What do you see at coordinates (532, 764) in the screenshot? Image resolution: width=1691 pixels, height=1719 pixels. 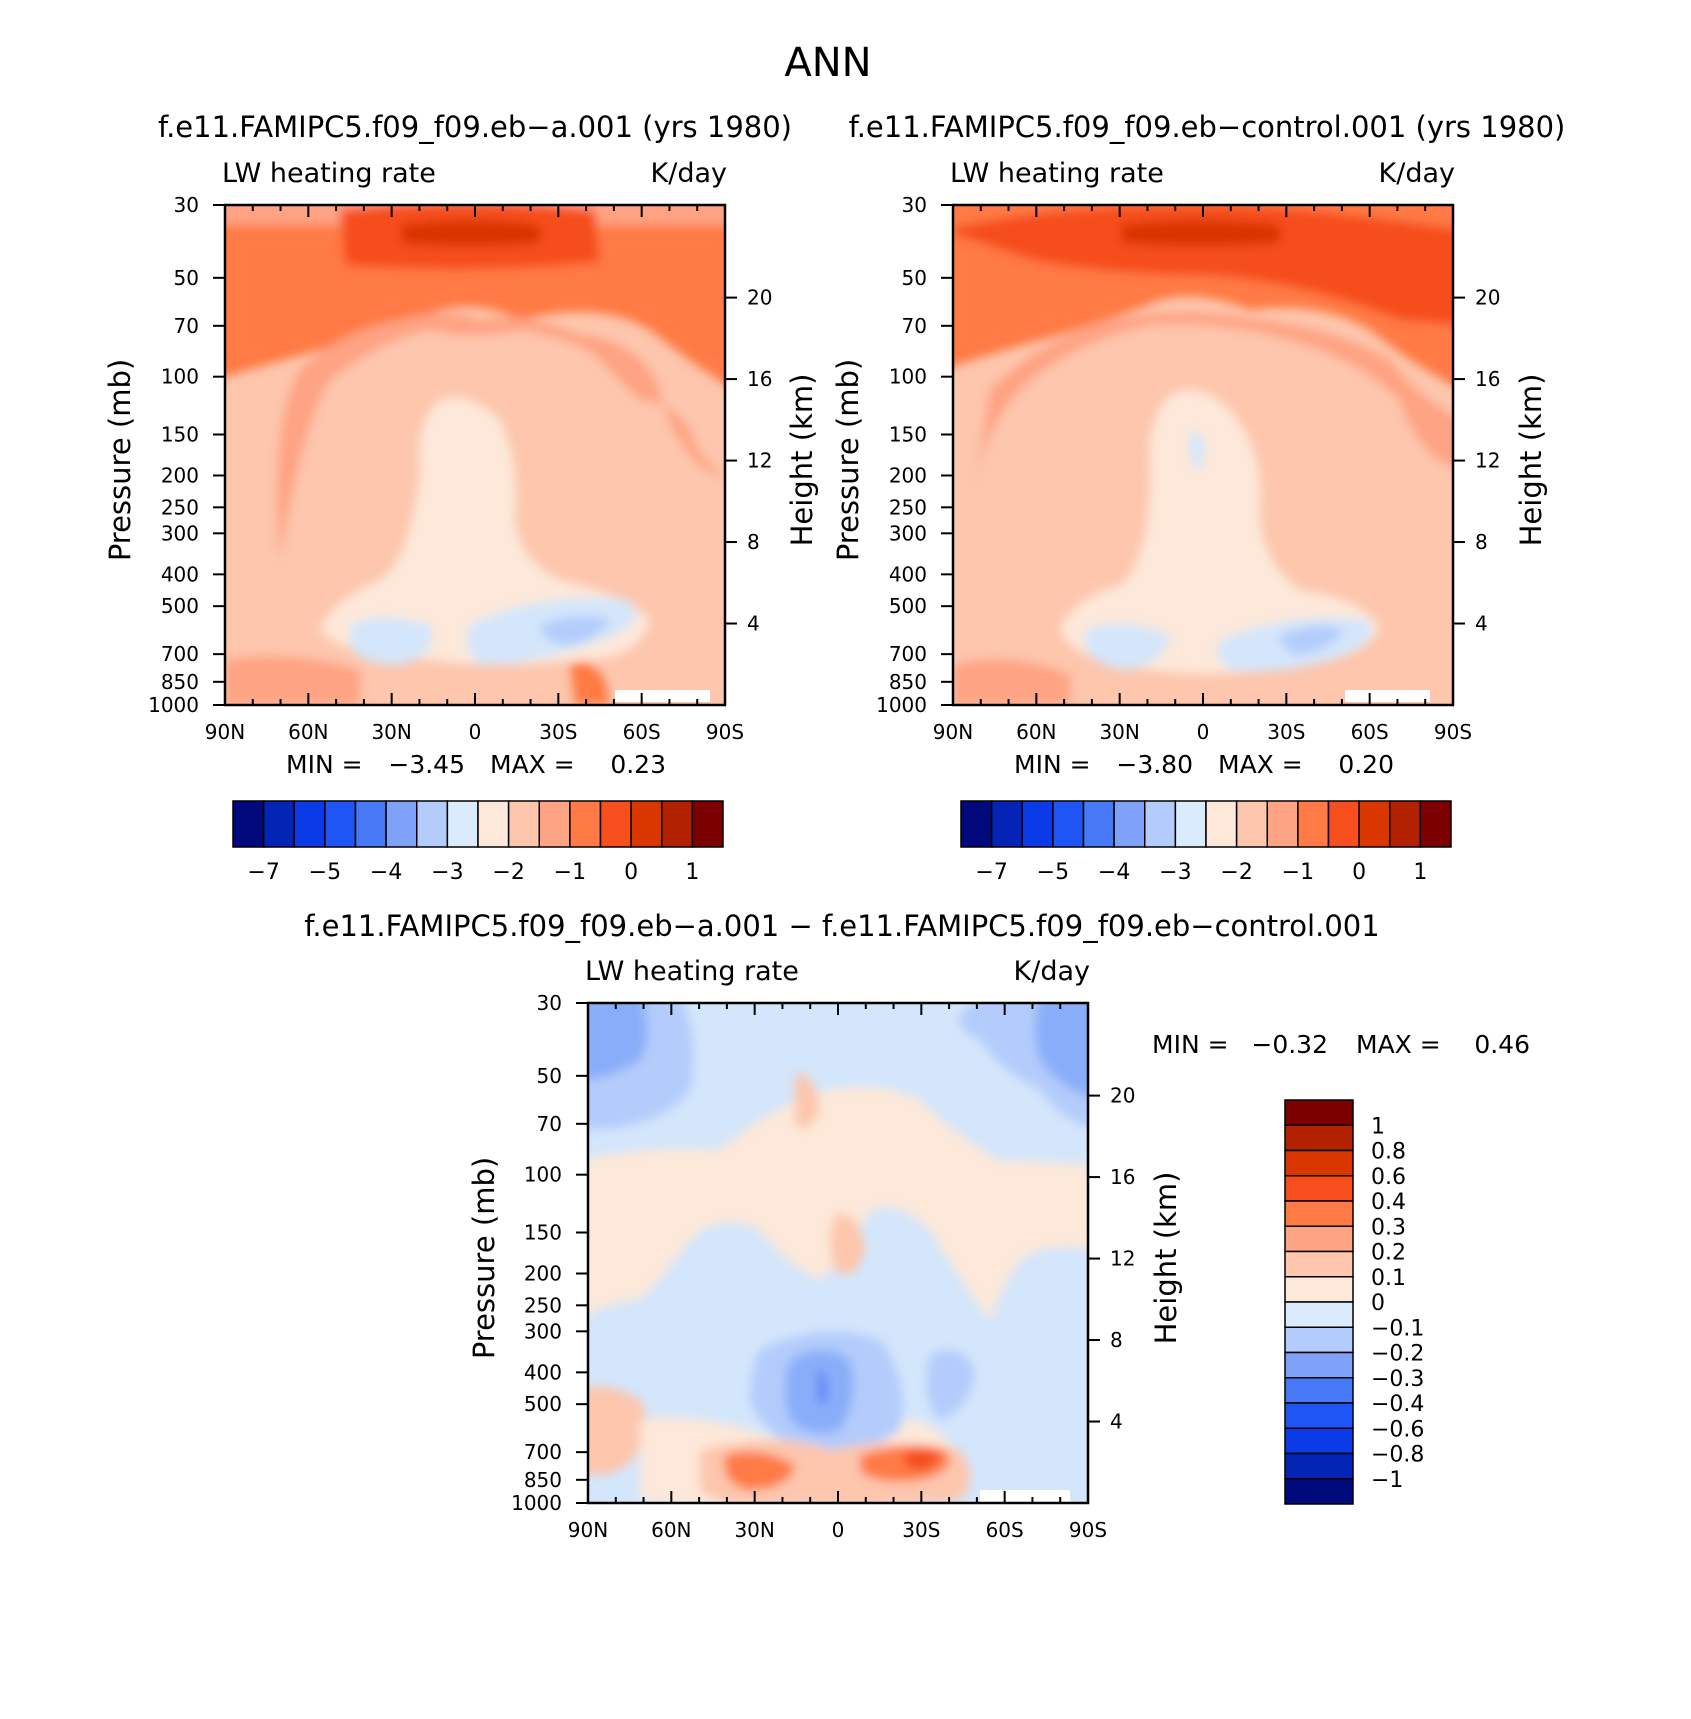 I see `panel-1-max-label: MAX =` at bounding box center [532, 764].